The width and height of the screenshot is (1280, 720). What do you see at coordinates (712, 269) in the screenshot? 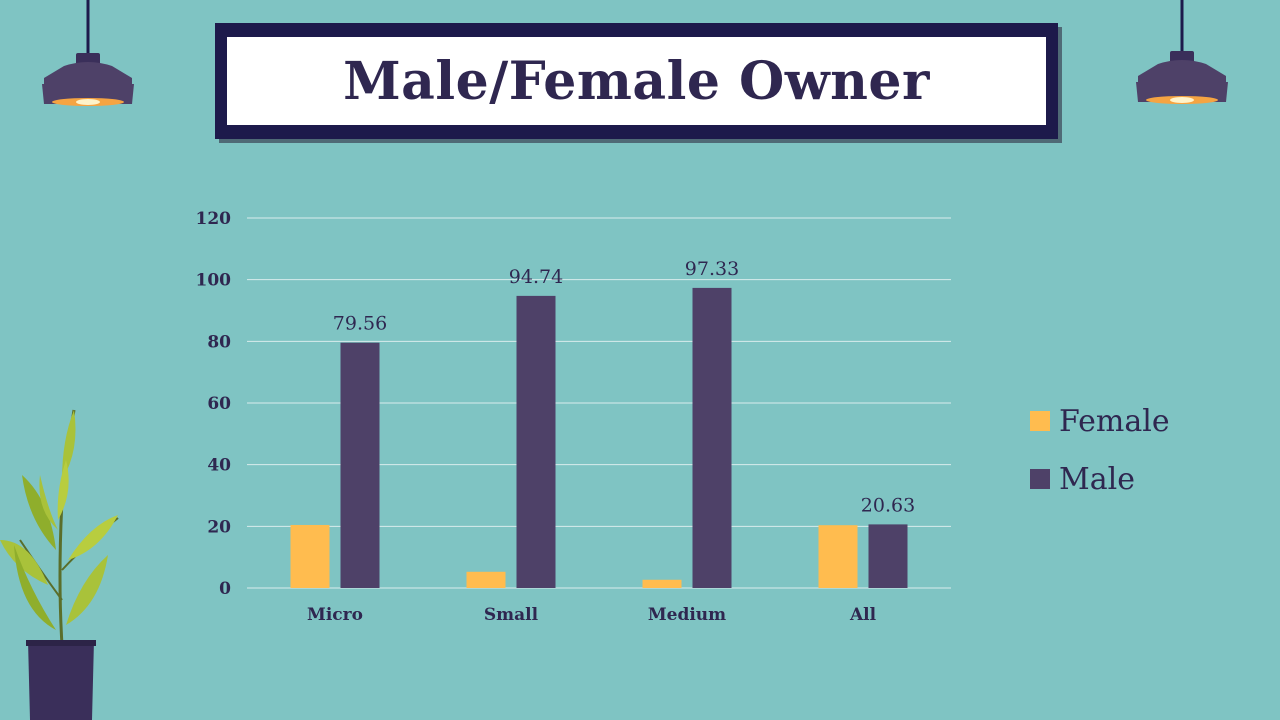
I see `data-label: 97.33` at bounding box center [712, 269].